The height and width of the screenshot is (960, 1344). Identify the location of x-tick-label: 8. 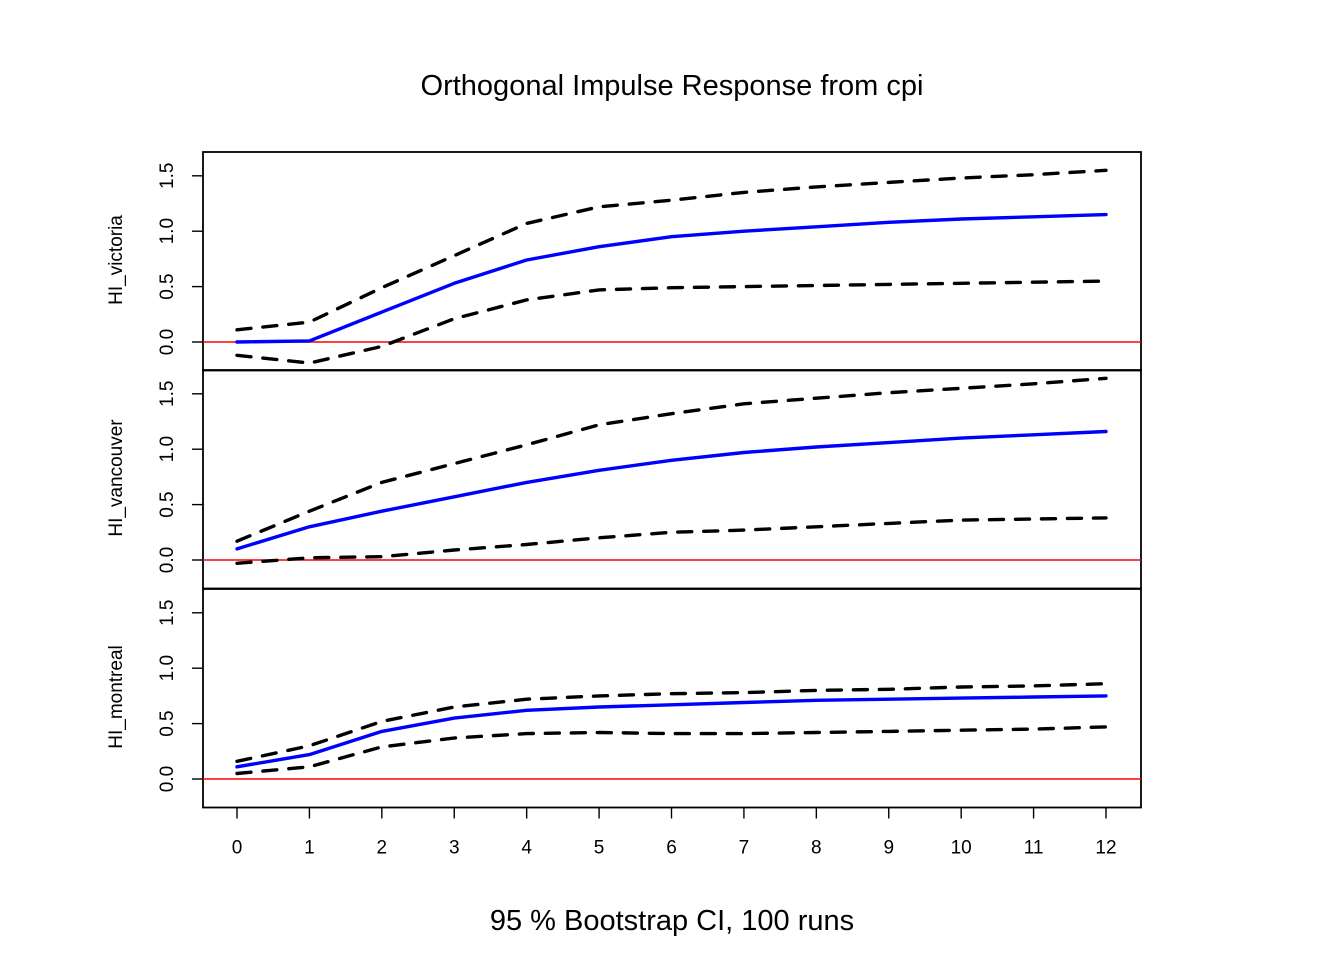
(816, 848).